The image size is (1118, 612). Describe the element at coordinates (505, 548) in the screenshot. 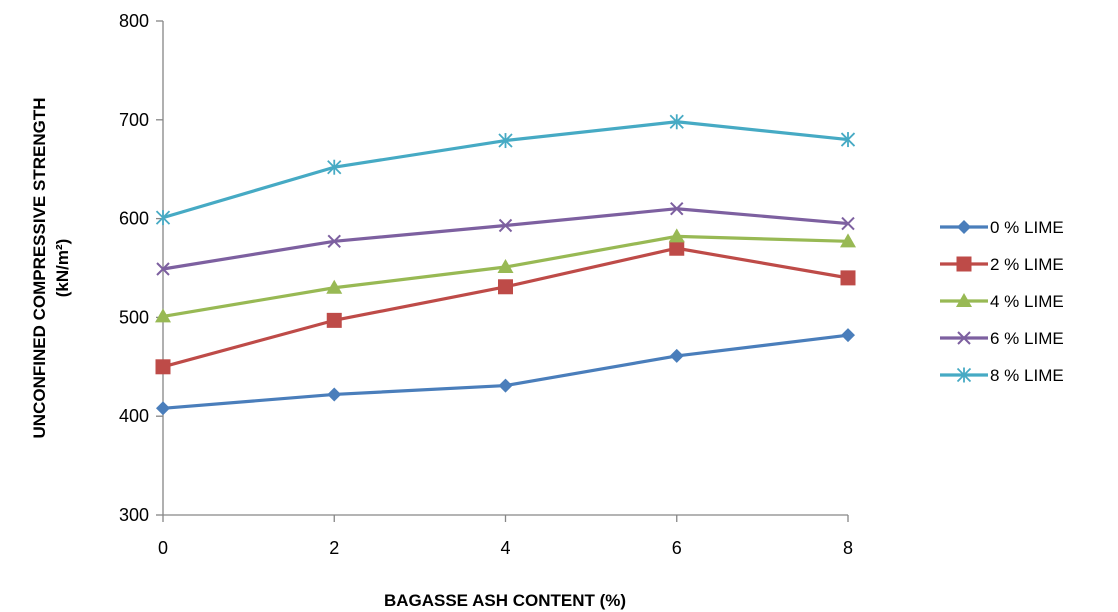

I see `x-tick-label: 4` at that location.